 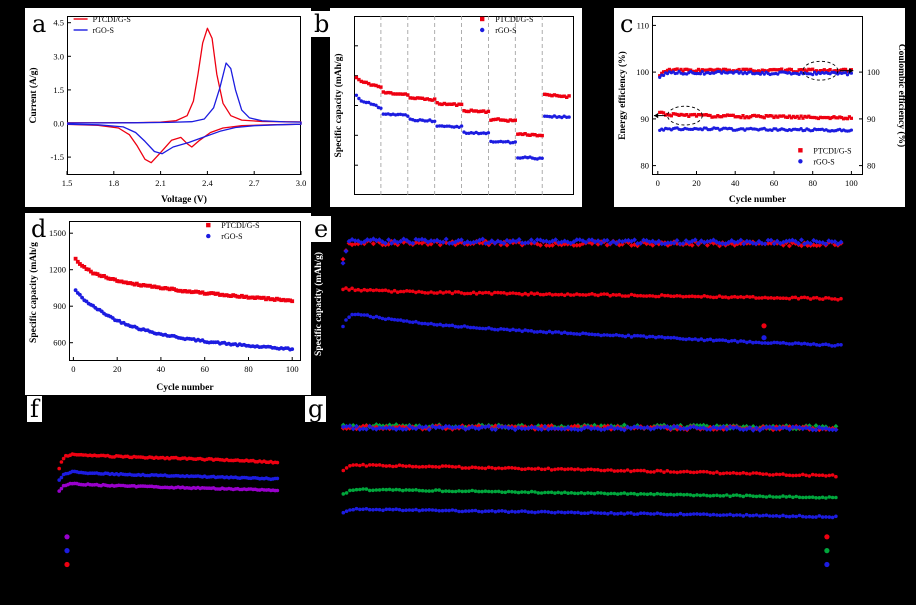 I want to click on panel-e-label: e, so click(x=321, y=229).